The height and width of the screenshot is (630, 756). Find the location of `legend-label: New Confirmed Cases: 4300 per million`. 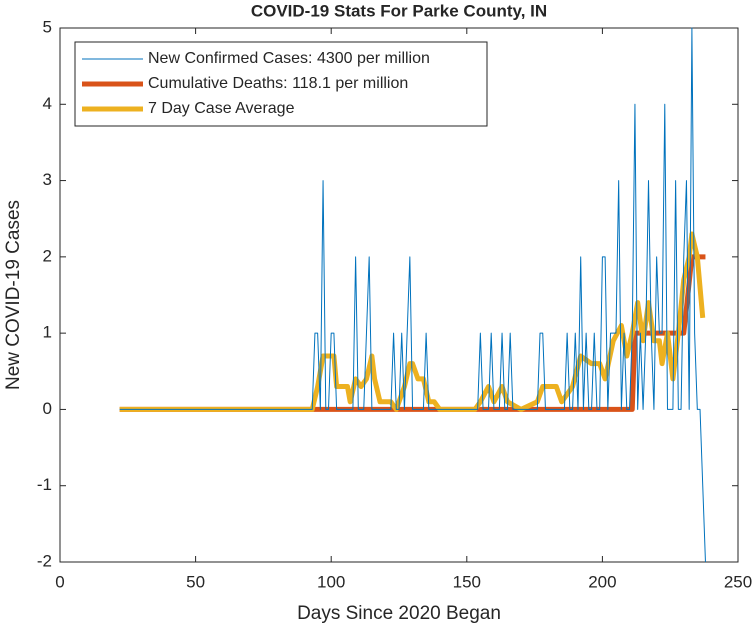

legend-label: New Confirmed Cases: 4300 per million is located at coordinates (289, 58).